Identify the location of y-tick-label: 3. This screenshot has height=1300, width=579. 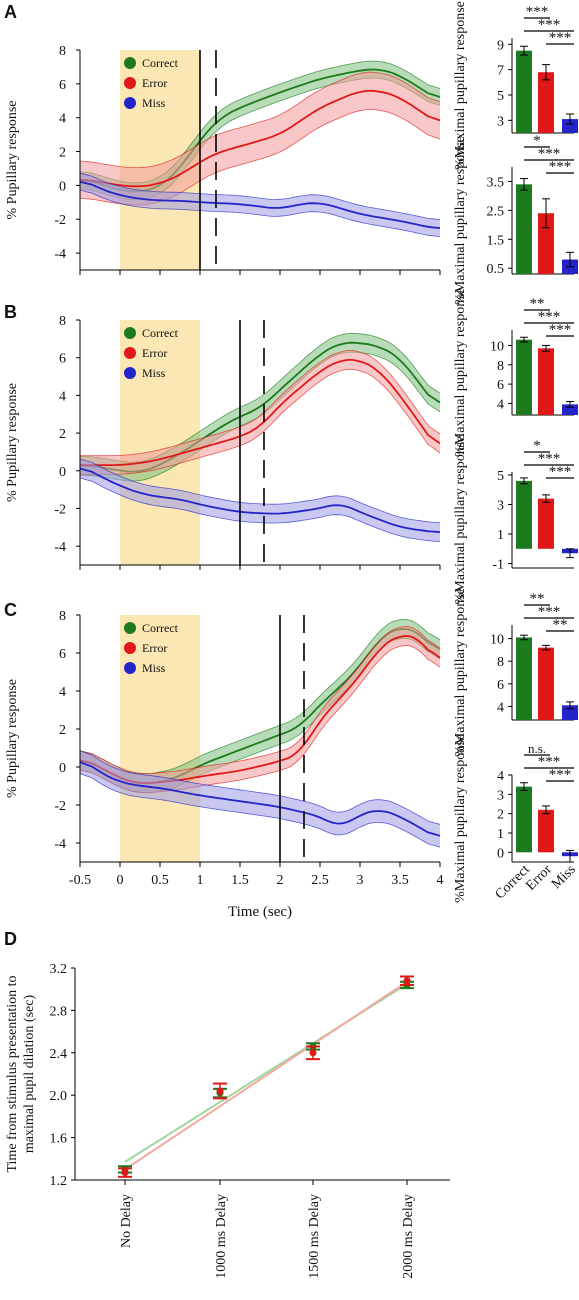
(500, 121).